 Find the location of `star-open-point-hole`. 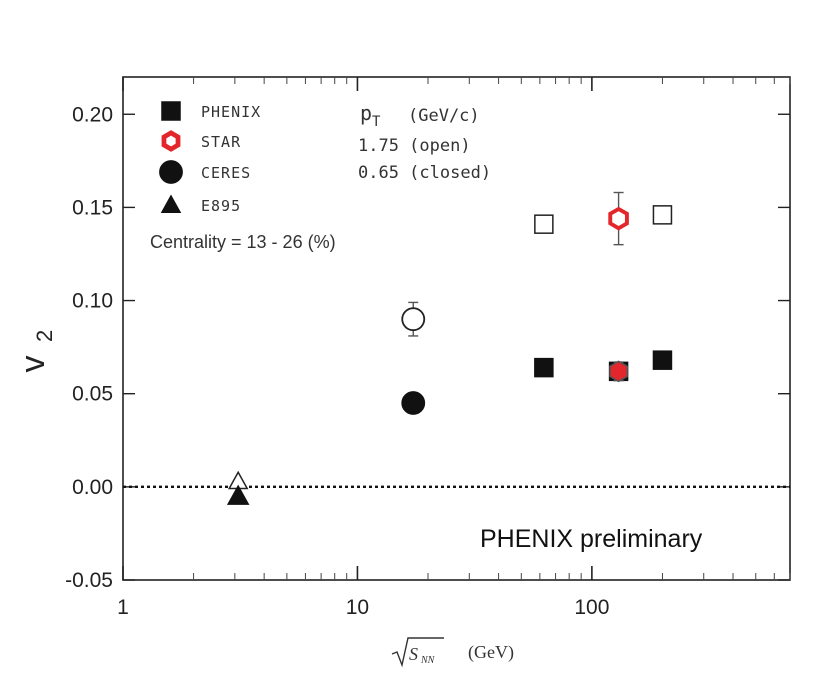

star-open-point-hole is located at coordinates (618, 218).